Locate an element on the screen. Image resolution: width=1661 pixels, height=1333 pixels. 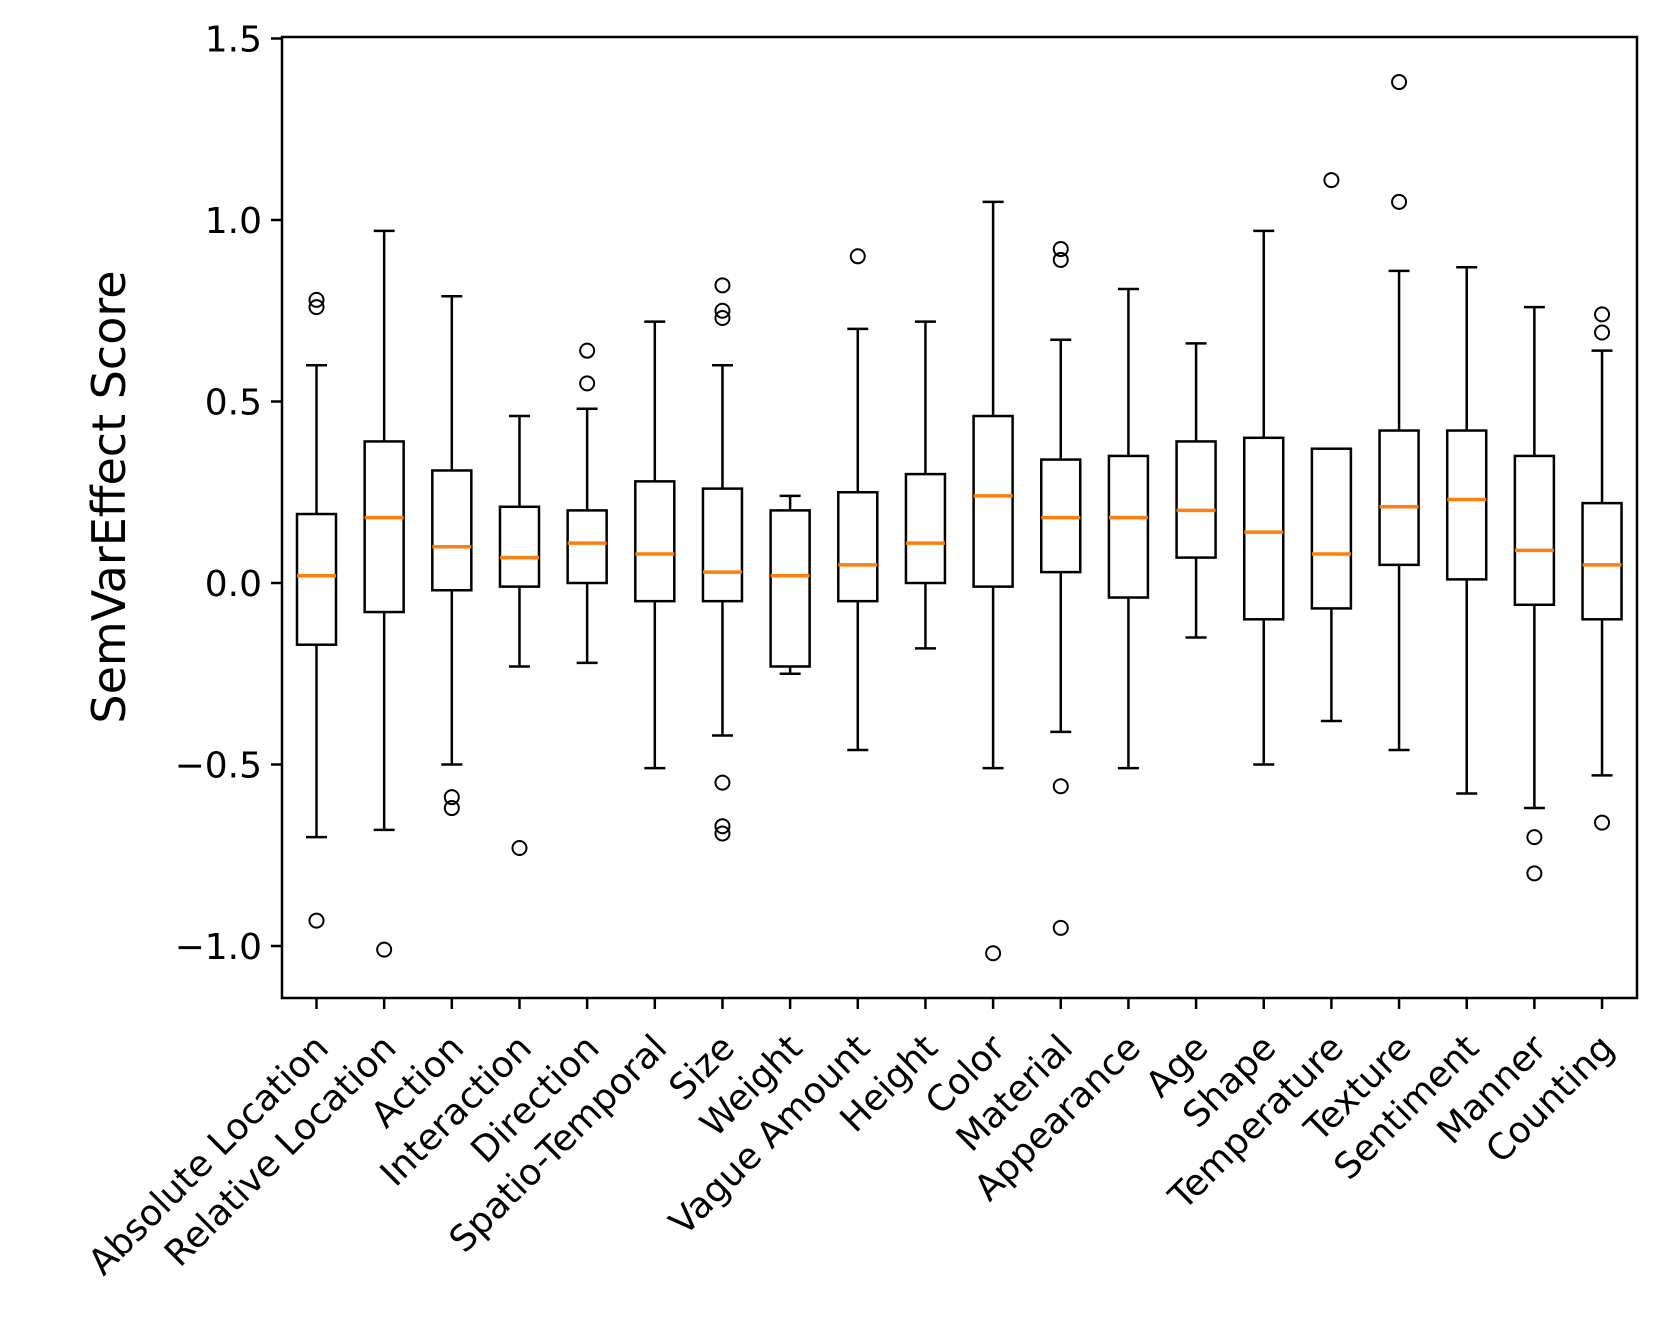
y-axis-title: SemVarEffect Score is located at coordinates (109, 496).